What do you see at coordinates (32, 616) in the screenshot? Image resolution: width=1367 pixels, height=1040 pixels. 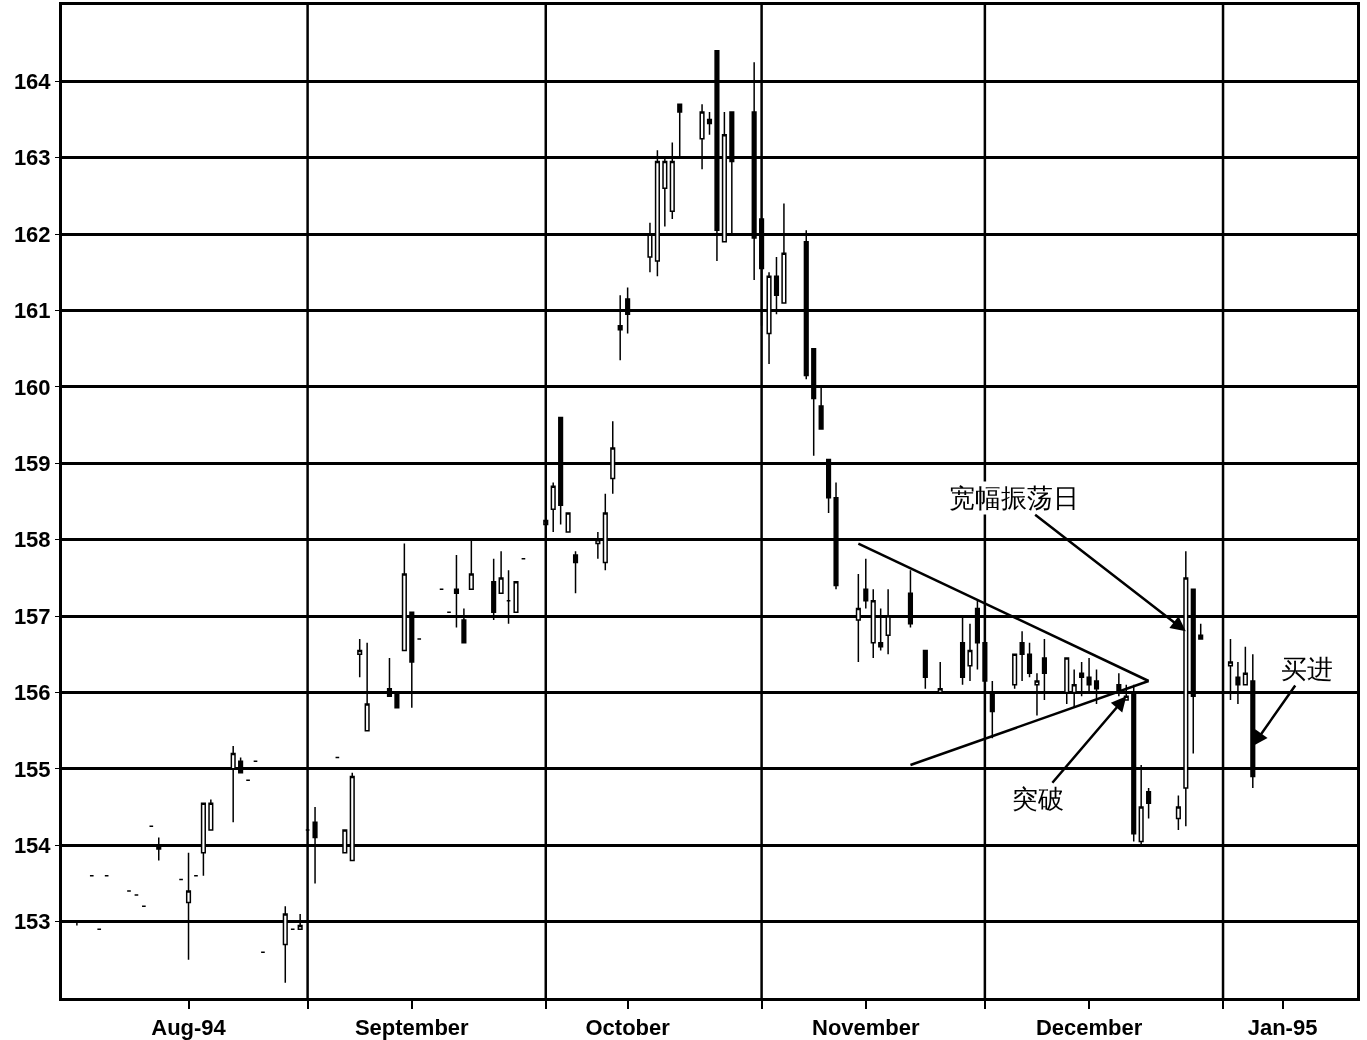 I see `y-tick-label: 157` at bounding box center [32, 616].